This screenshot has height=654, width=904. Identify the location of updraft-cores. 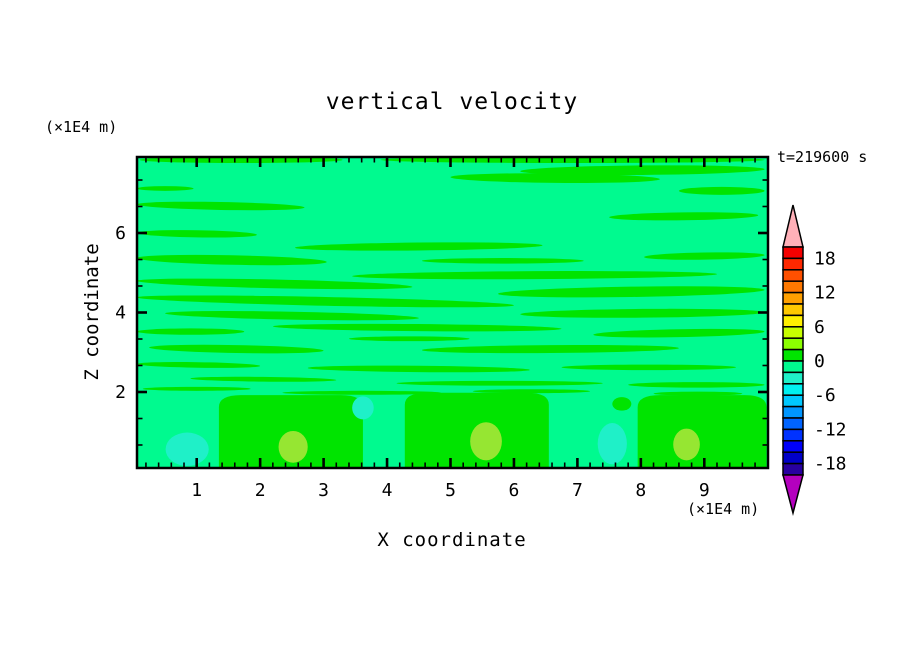
(489, 442).